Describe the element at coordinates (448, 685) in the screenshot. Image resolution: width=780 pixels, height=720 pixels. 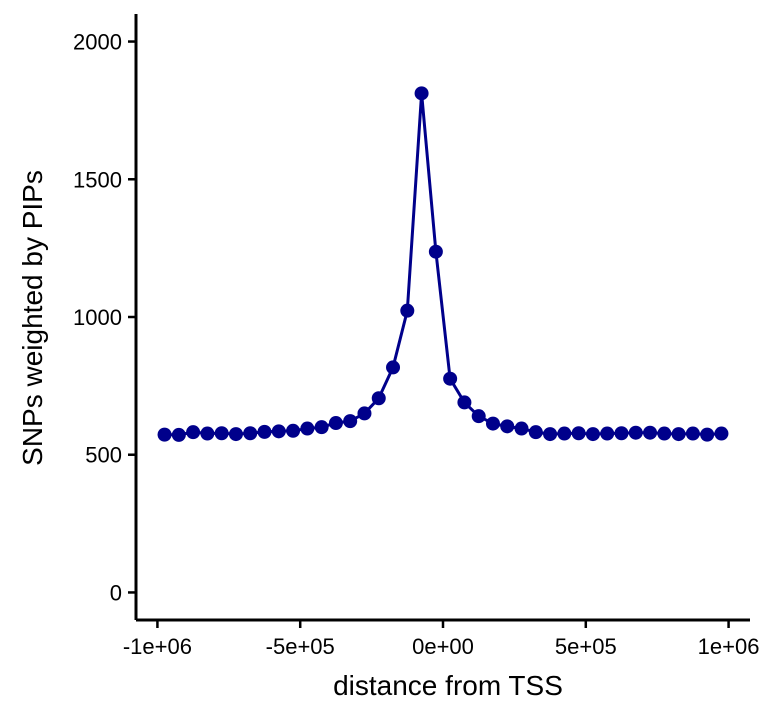
I see `x-axis-title: distance from TSS` at that location.